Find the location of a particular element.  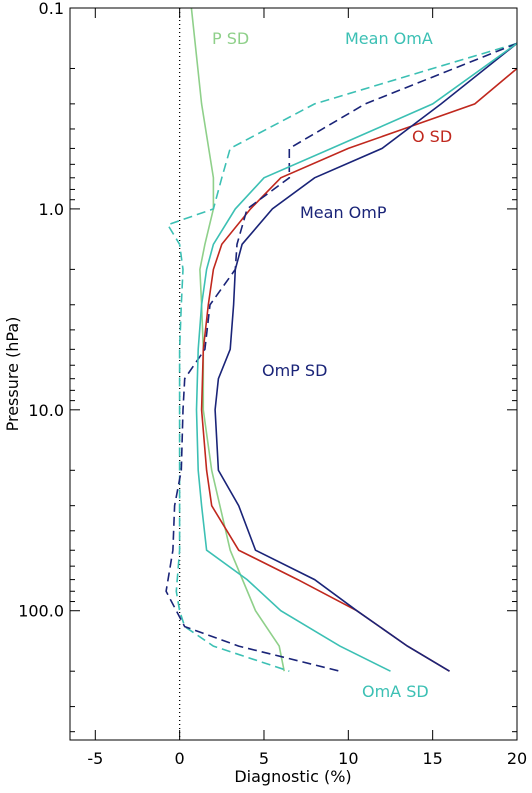

series-label: OmA SD is located at coordinates (395, 691).